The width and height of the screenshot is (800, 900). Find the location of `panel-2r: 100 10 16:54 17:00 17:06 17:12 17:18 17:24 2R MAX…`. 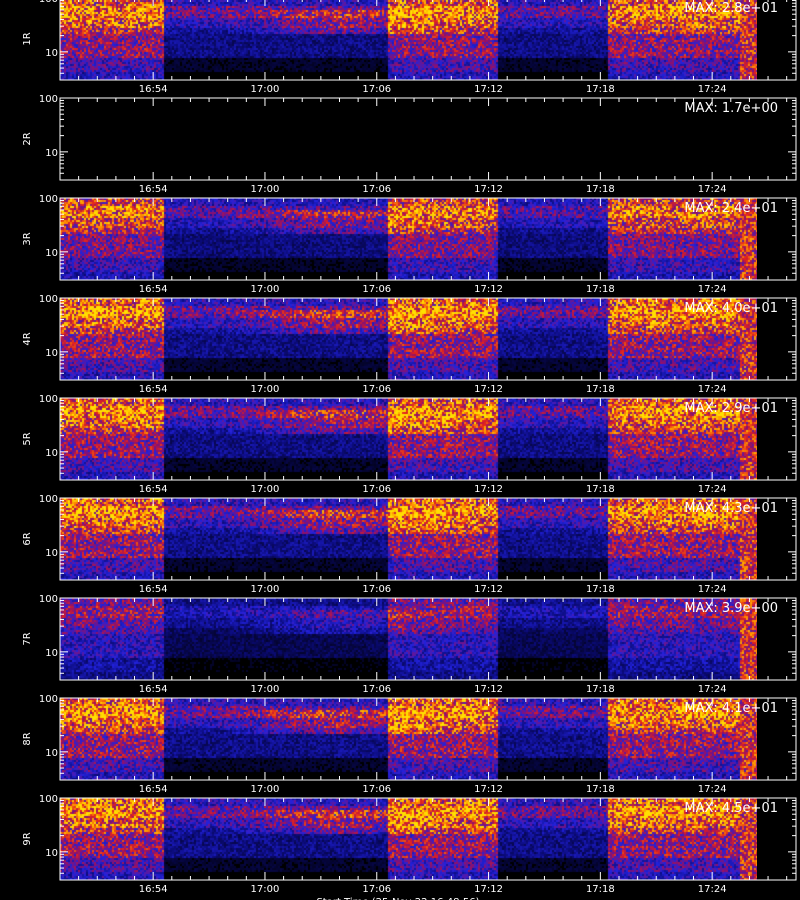

panel-2r: 100 10 16:54 17:00 17:06 17:12 17:18 17:24 2R MAX… is located at coordinates (409, 144).